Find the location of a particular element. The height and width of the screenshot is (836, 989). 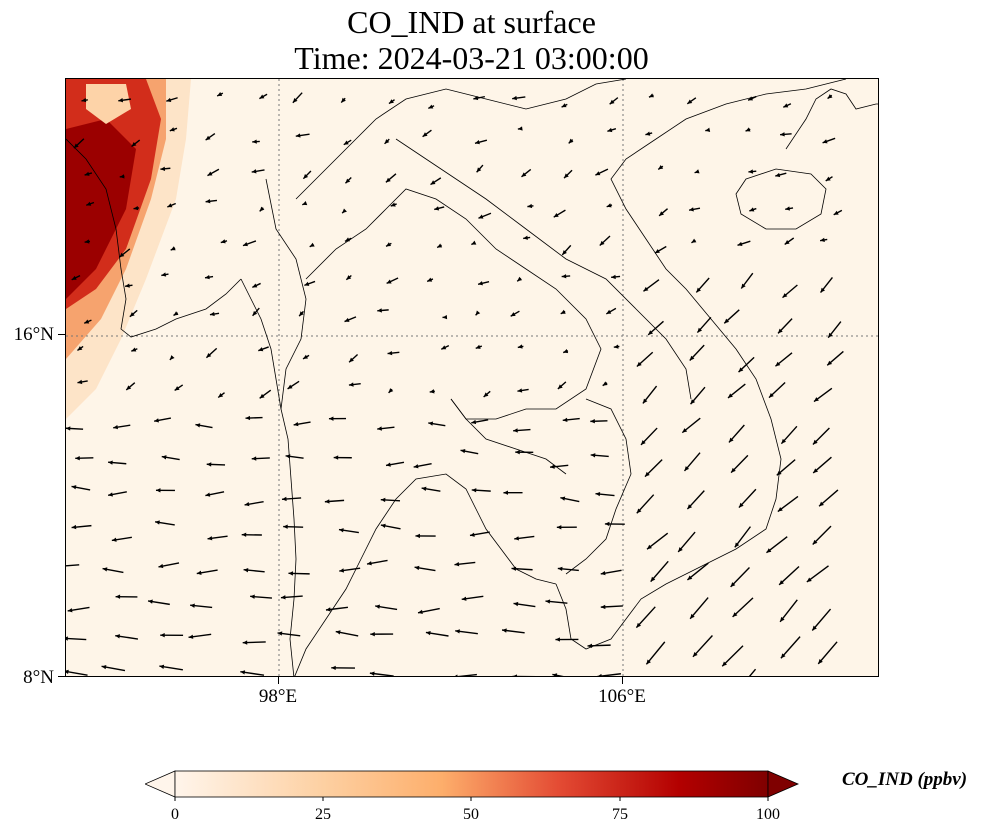

border-thailand-cambodia is located at coordinates (508, 436).